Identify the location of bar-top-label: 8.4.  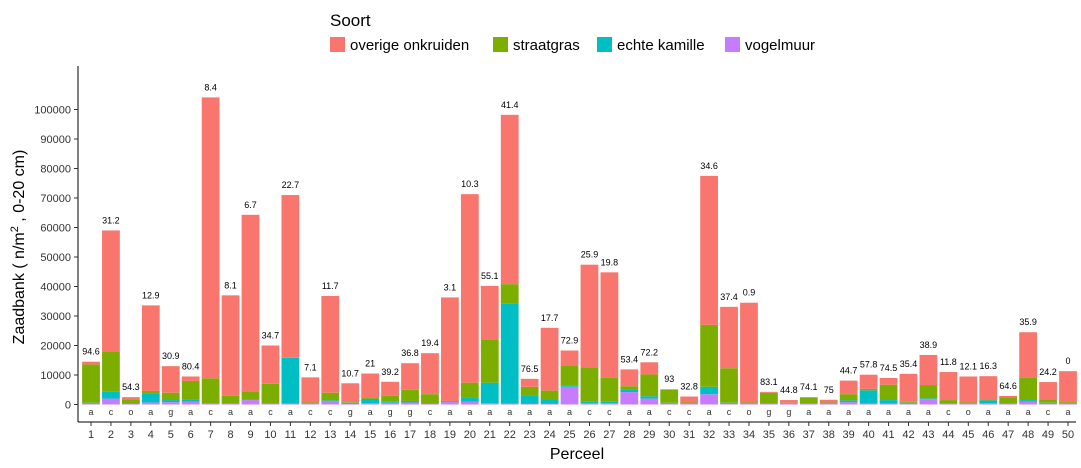
(210, 87).